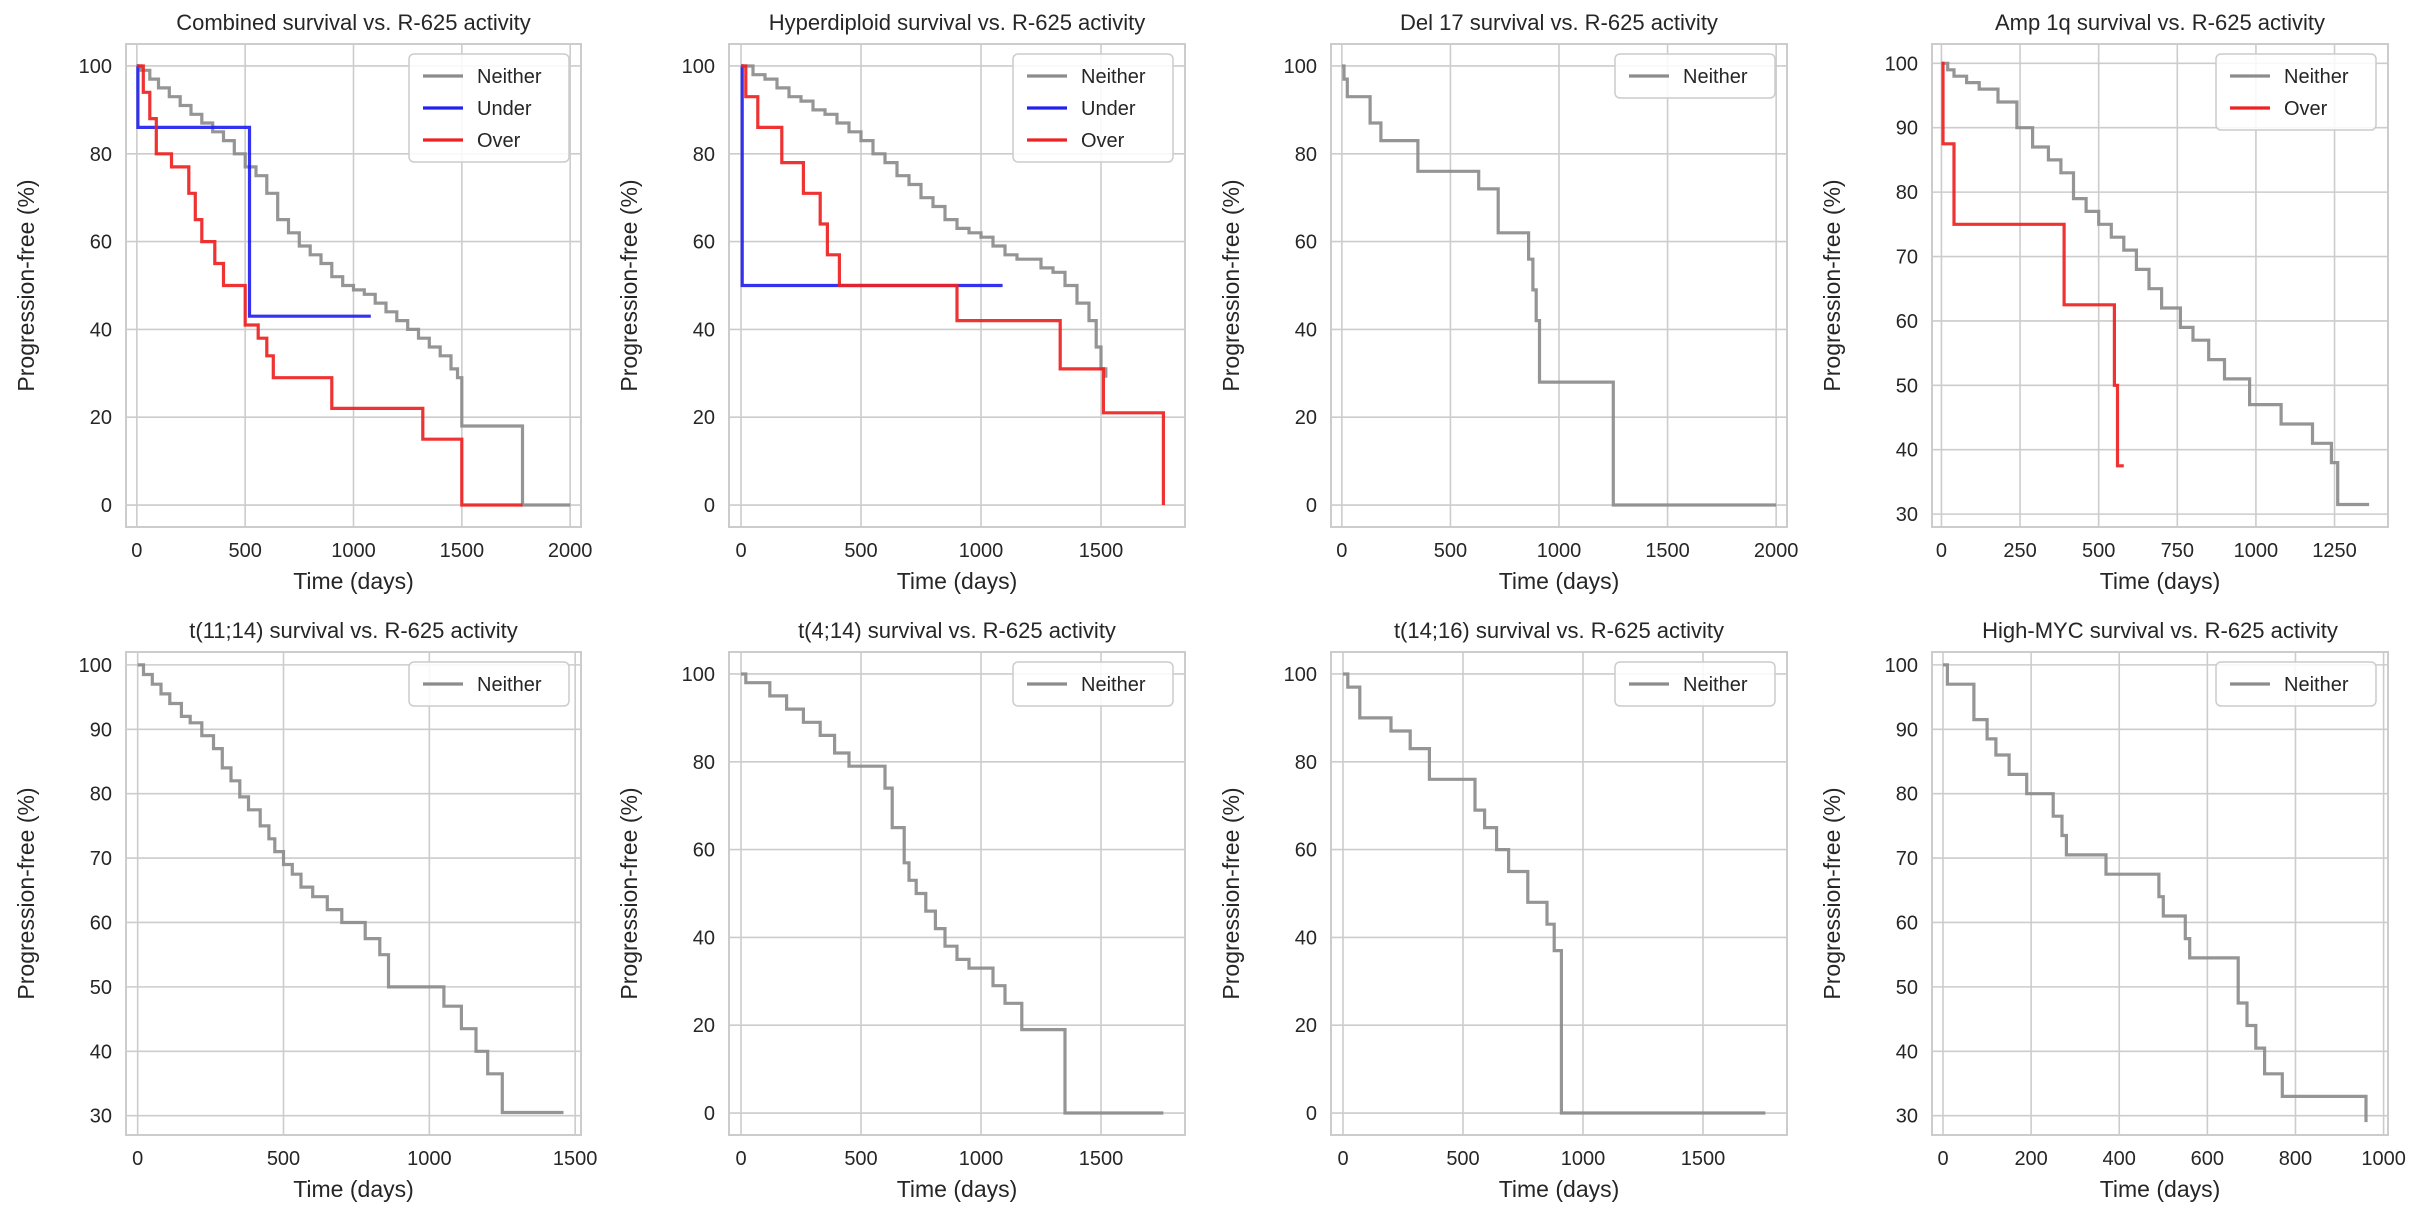 Image resolution: width=2418 pixels, height=1223 pixels. Describe the element at coordinates (2207, 1159) in the screenshot. I see `x-tick-label: 600` at that location.